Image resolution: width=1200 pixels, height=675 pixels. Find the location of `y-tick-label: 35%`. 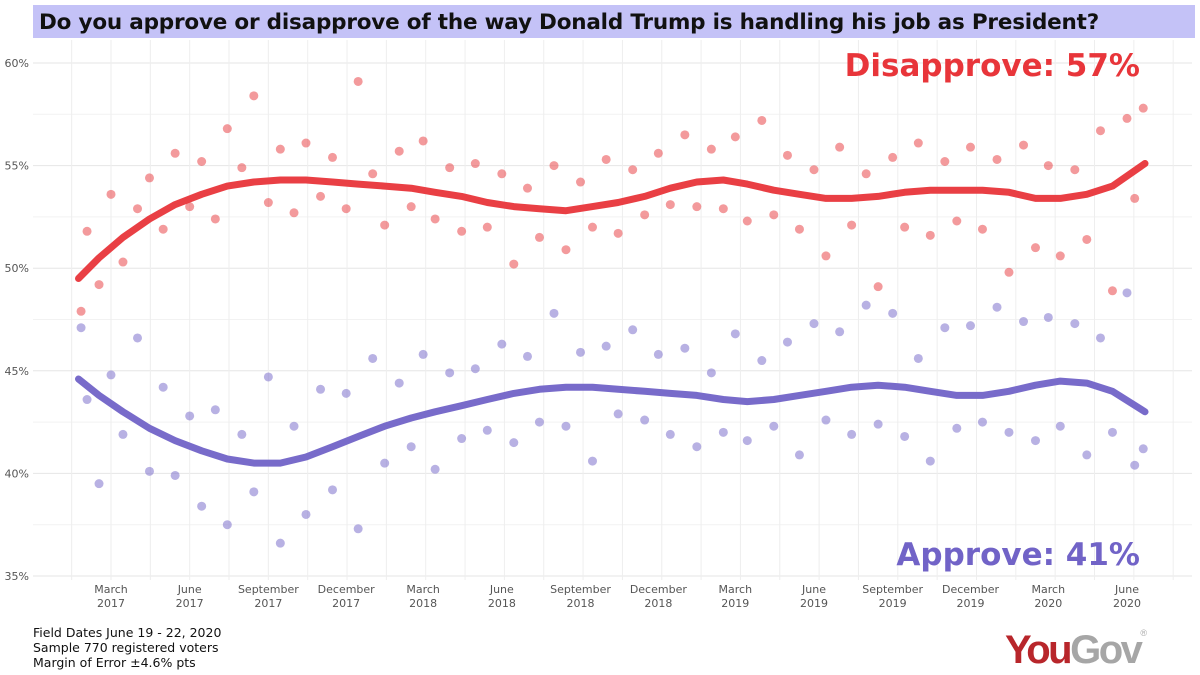

y-tick-label: 35% is located at coordinates (17, 576).